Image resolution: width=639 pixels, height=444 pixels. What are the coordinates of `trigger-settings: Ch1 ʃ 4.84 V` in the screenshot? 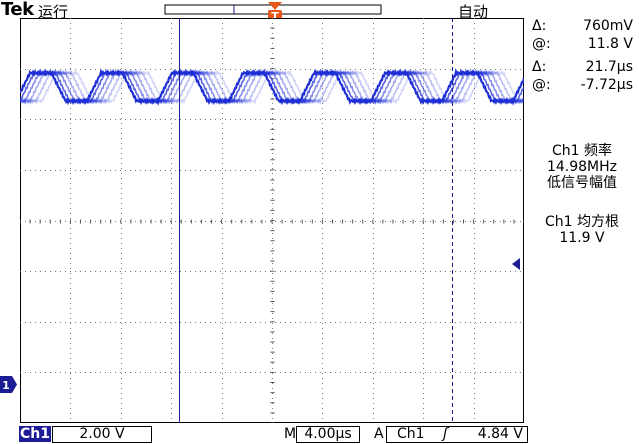 It's located at (457, 434).